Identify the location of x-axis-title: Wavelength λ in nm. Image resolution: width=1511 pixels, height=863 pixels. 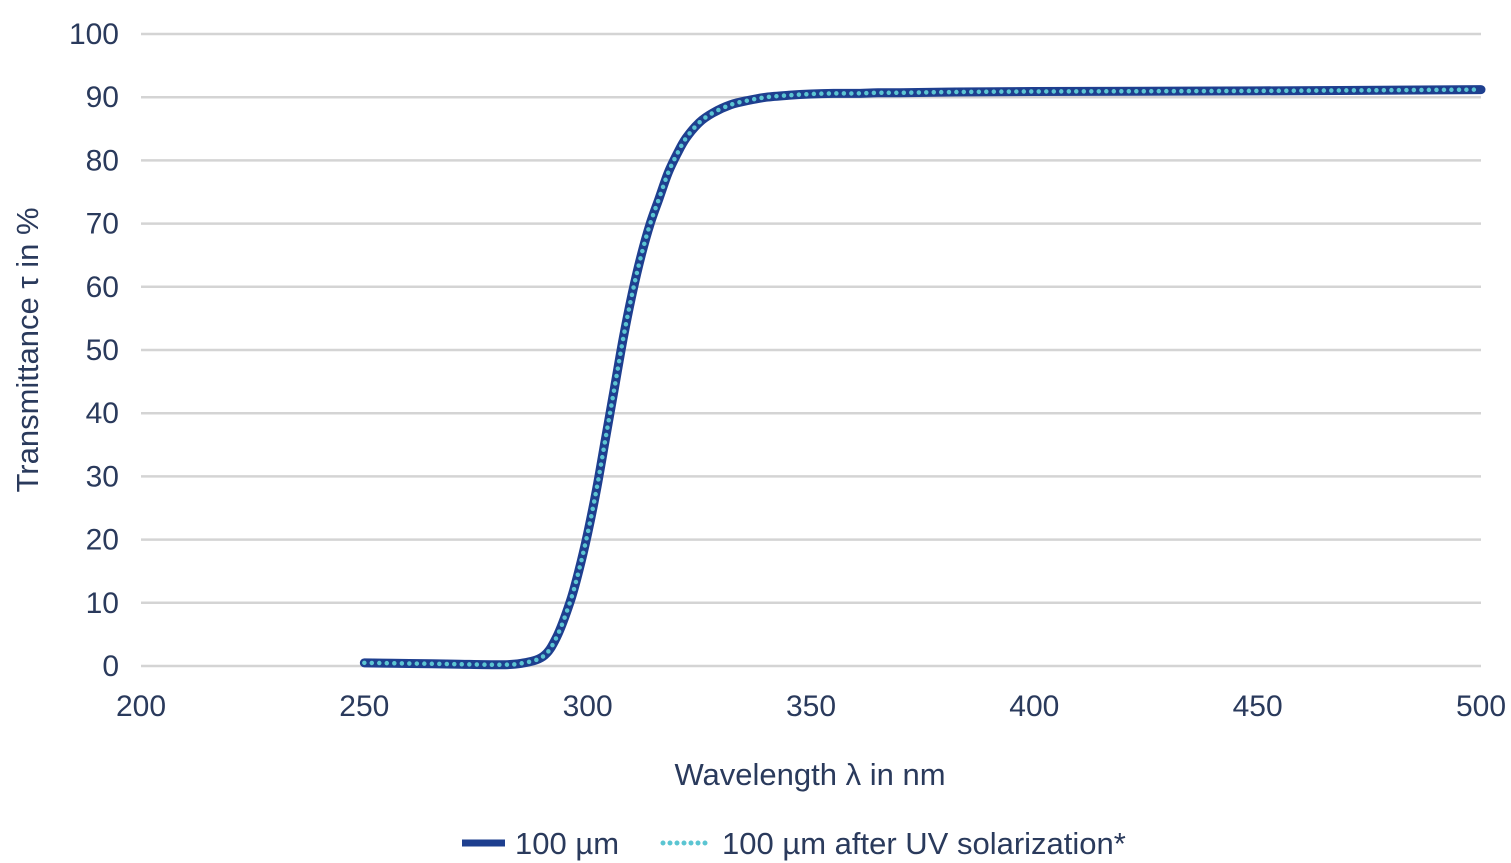
(809, 774).